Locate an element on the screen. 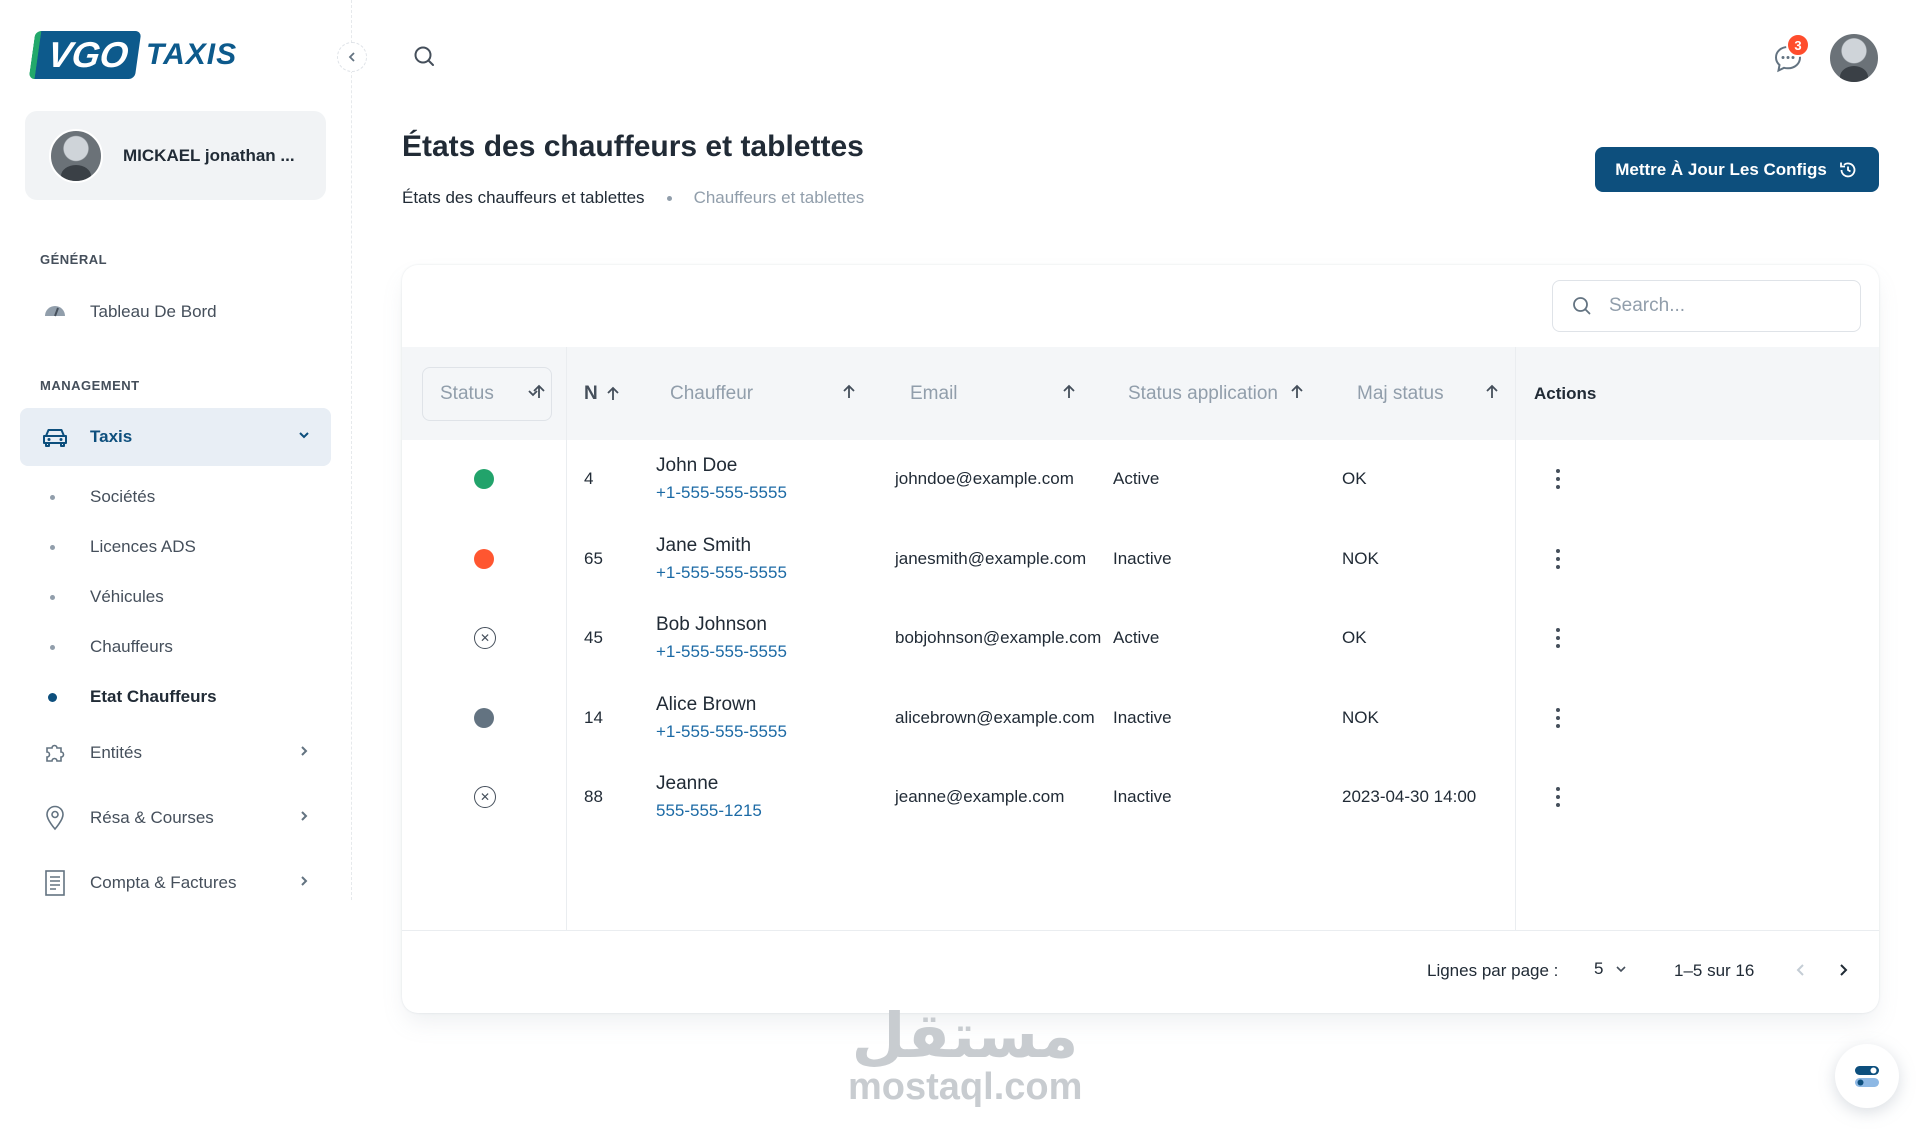 Image resolution: width=1920 pixels, height=1133 pixels. toggle-settings-icon is located at coordinates (1867, 1076).